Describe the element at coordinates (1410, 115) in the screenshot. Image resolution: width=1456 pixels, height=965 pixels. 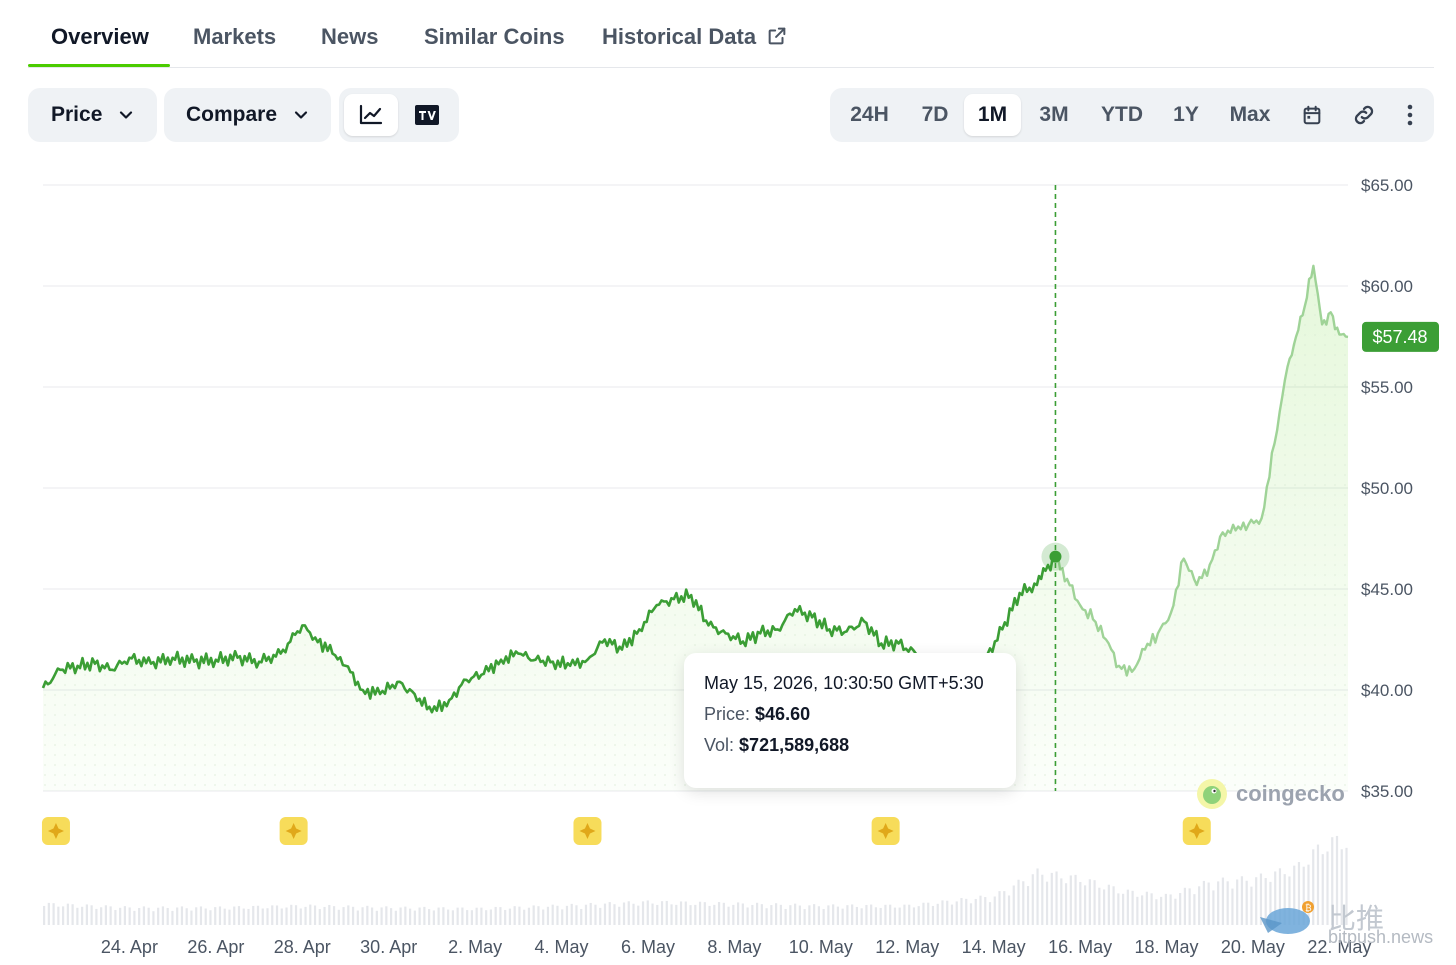
I see `more-options-button` at that location.